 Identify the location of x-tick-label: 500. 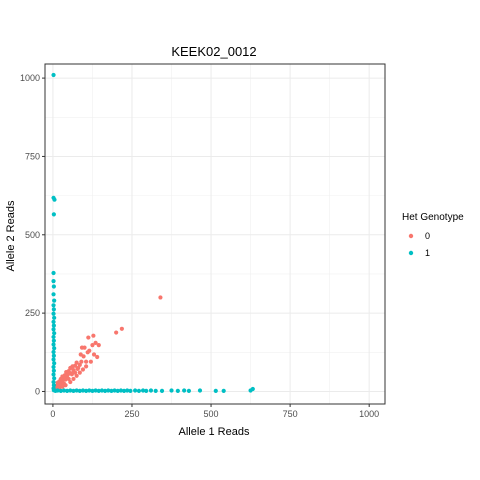
(211, 414).